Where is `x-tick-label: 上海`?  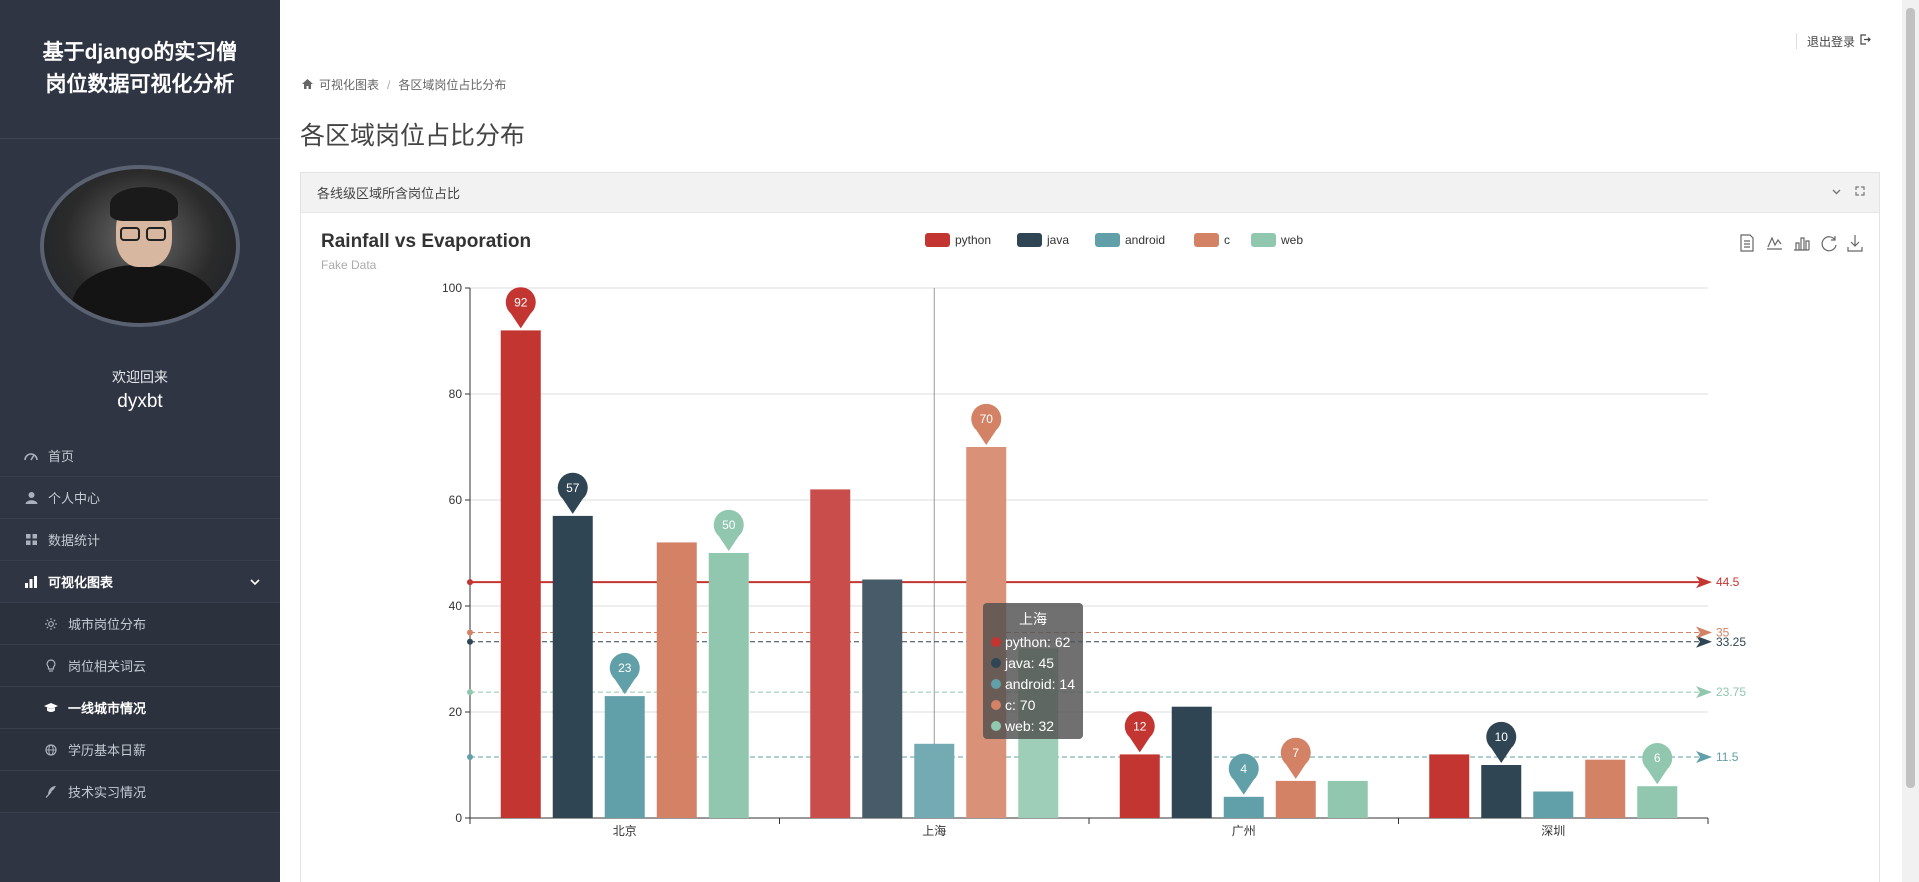 x-tick-label: 上海 is located at coordinates (934, 830).